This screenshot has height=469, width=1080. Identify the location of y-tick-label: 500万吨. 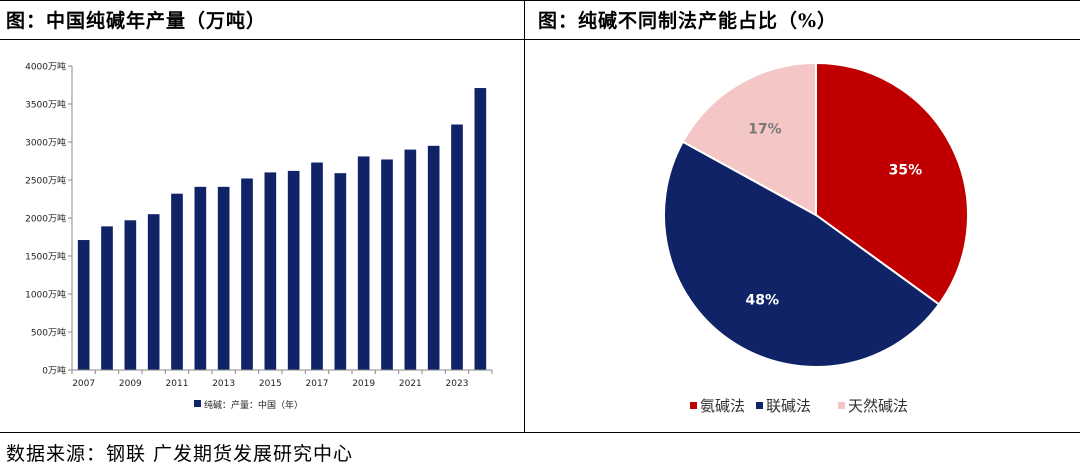
(48, 333).